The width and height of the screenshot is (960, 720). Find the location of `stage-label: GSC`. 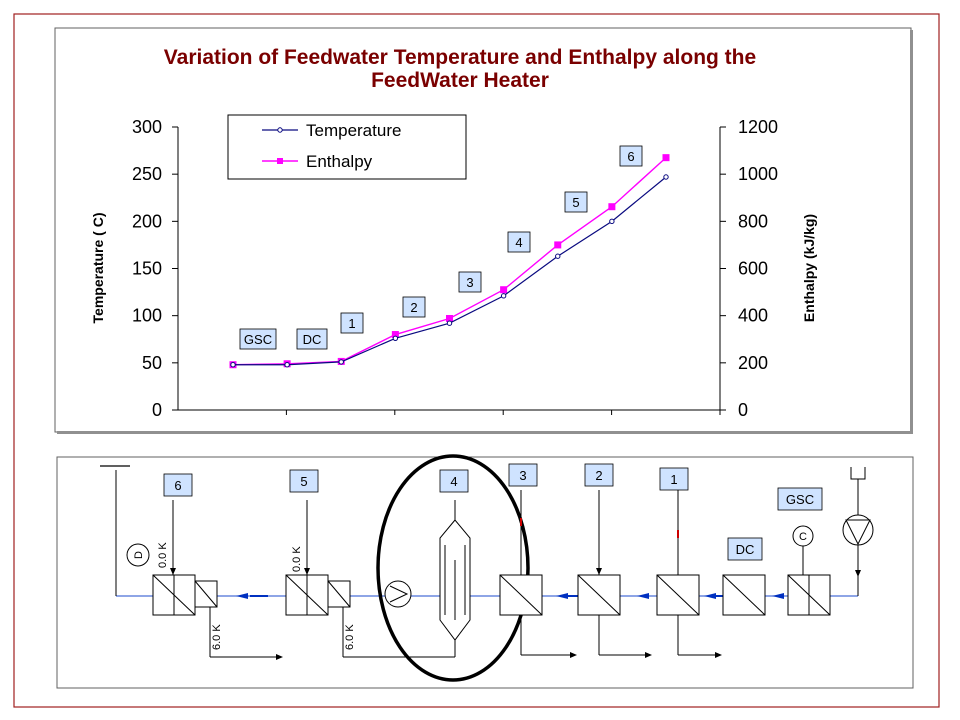

stage-label: GSC is located at coordinates (258, 339).